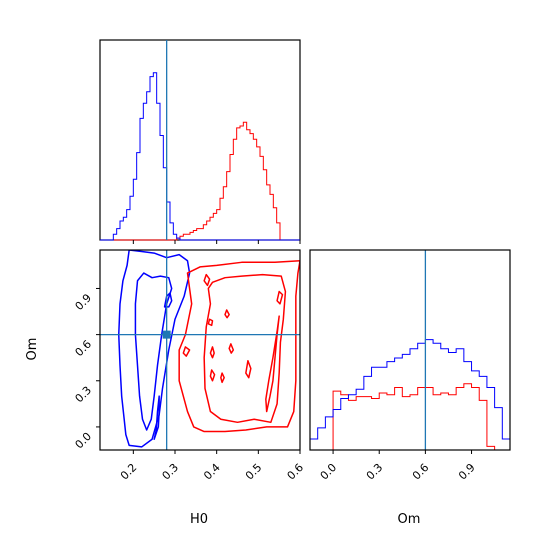  I want to click on y-axis-label-om: Om, so click(32, 349).